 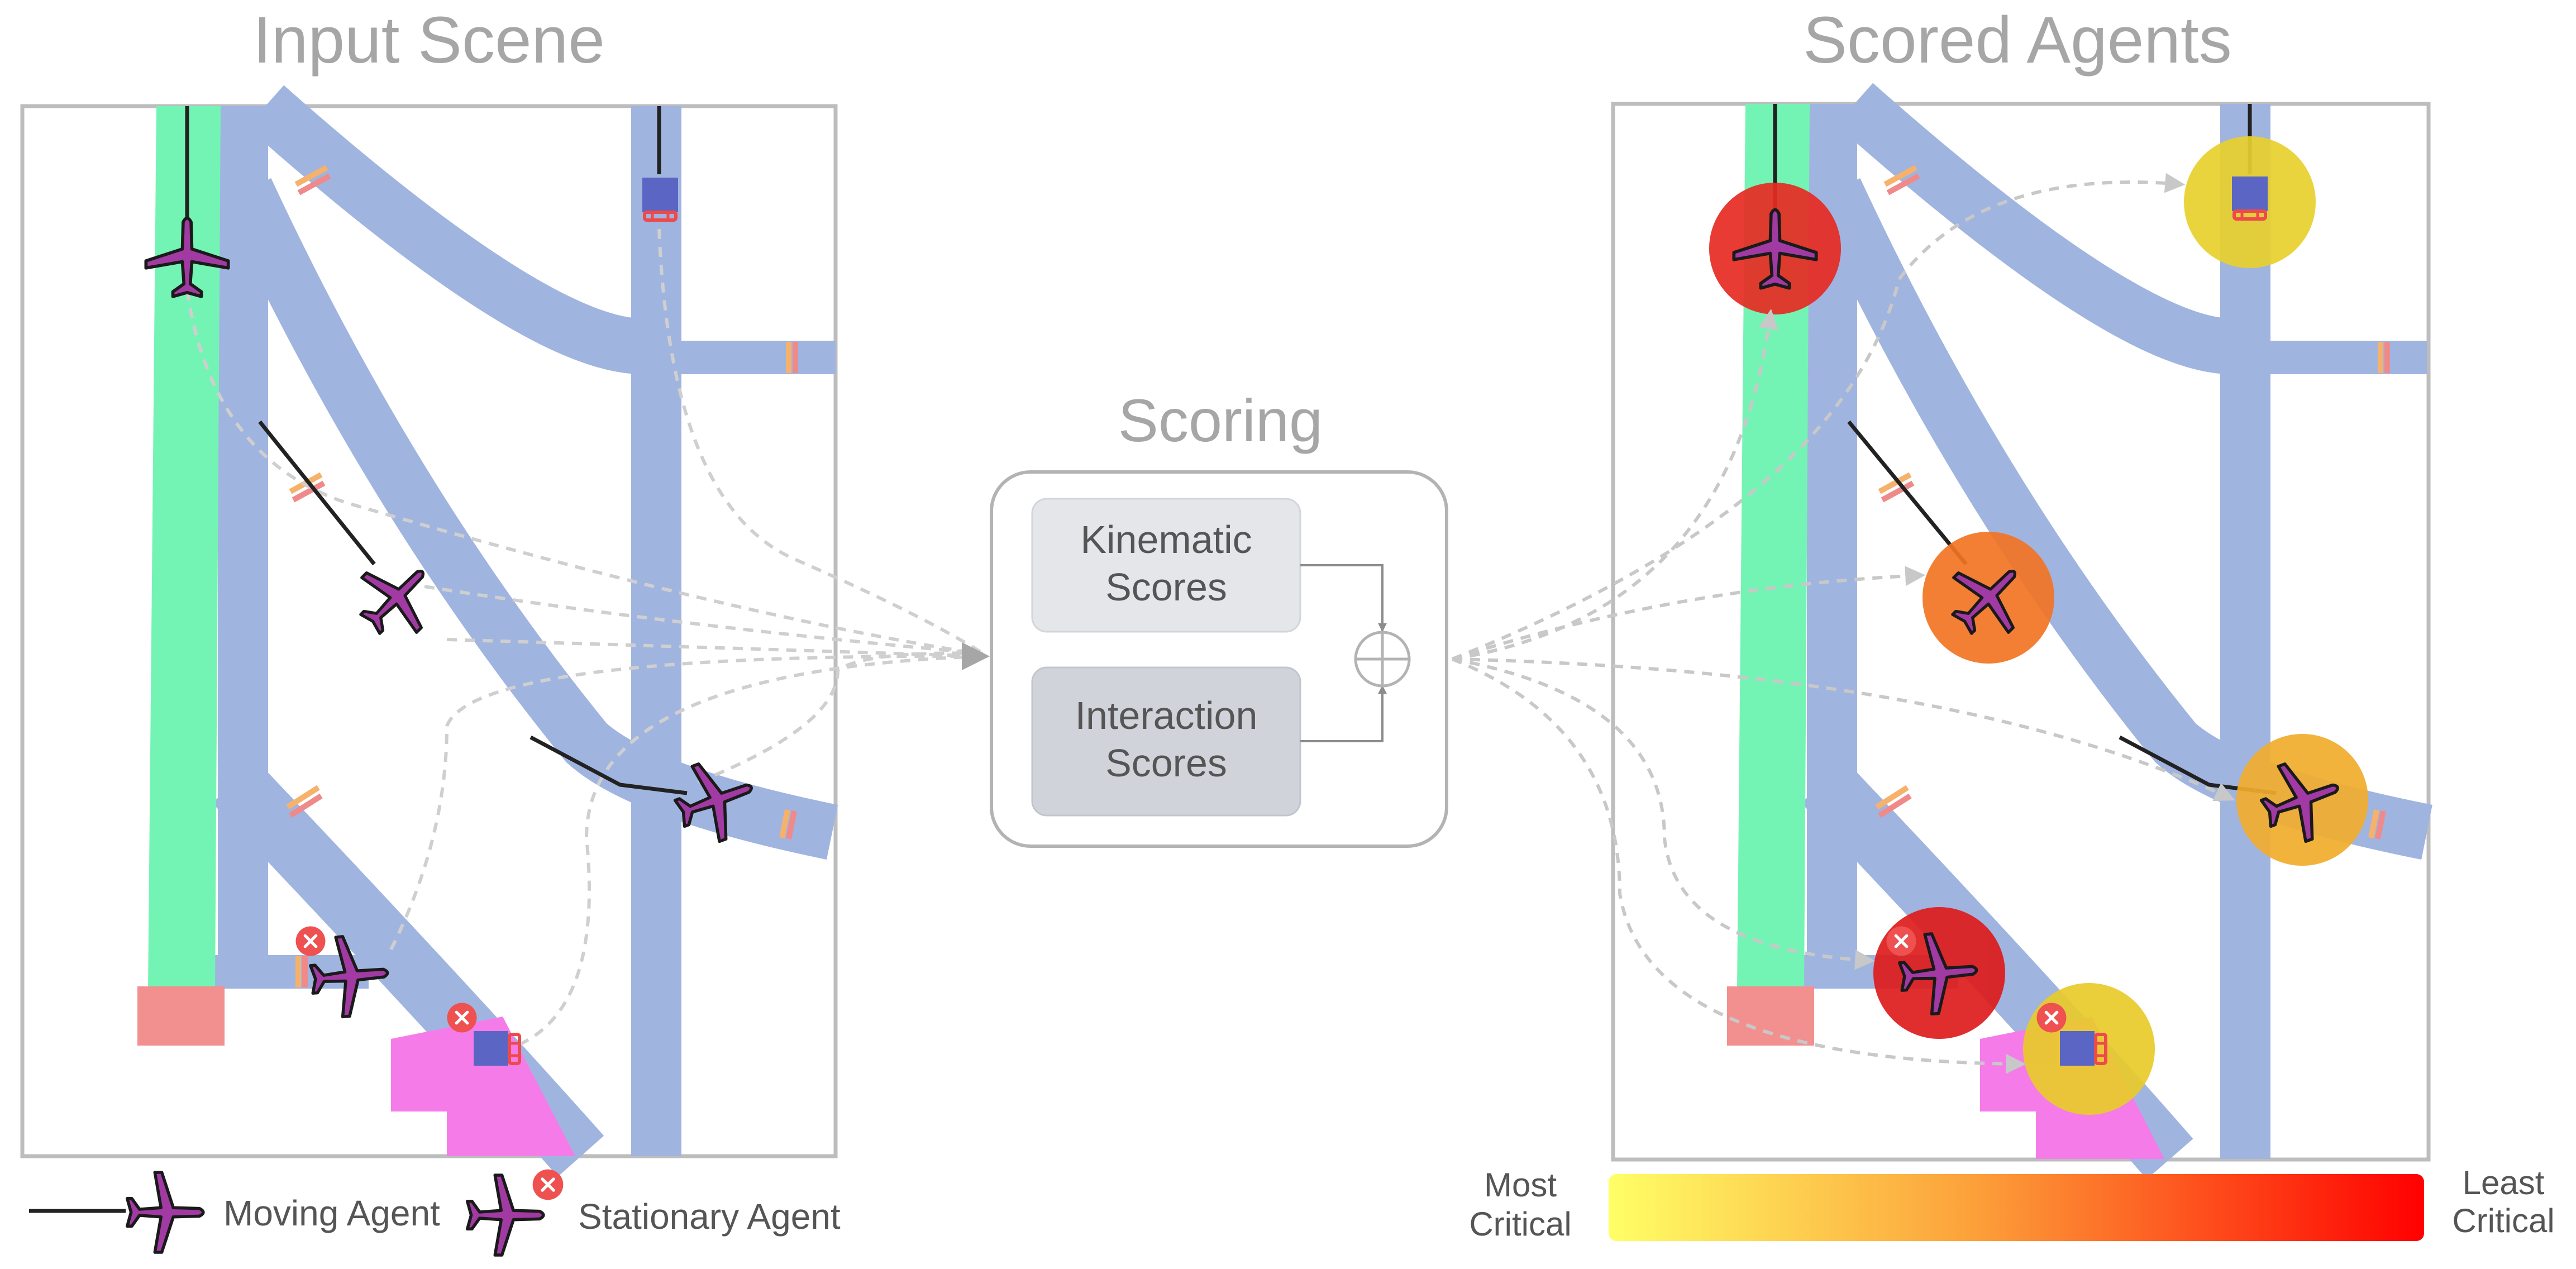 What do you see at coordinates (2504, 1182) in the screenshot?
I see `least-critical-line1: Least` at bounding box center [2504, 1182].